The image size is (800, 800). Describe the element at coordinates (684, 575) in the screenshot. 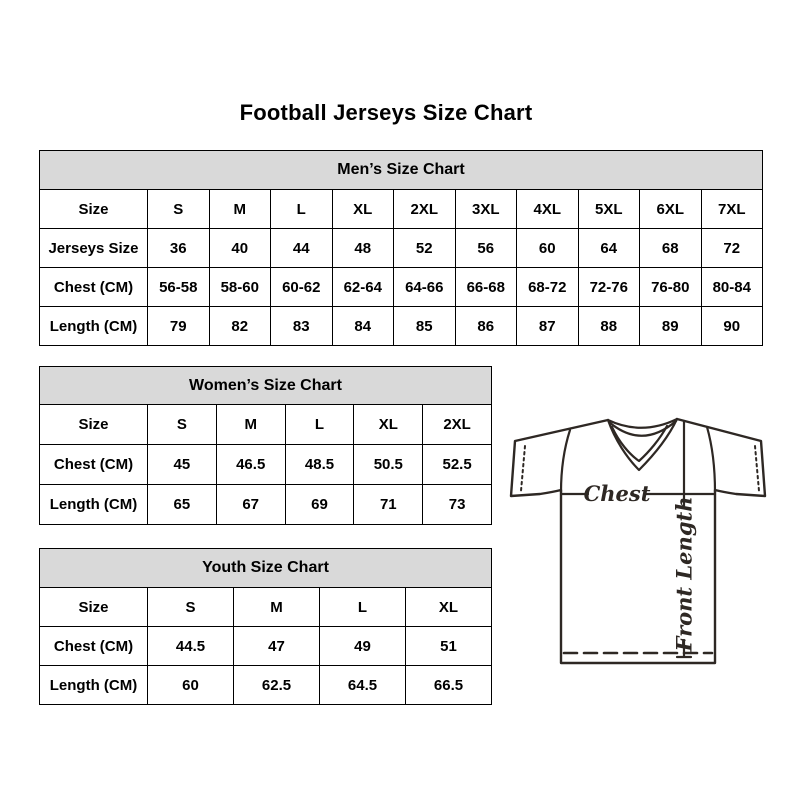

I see `front-length-label: Front Length` at that location.